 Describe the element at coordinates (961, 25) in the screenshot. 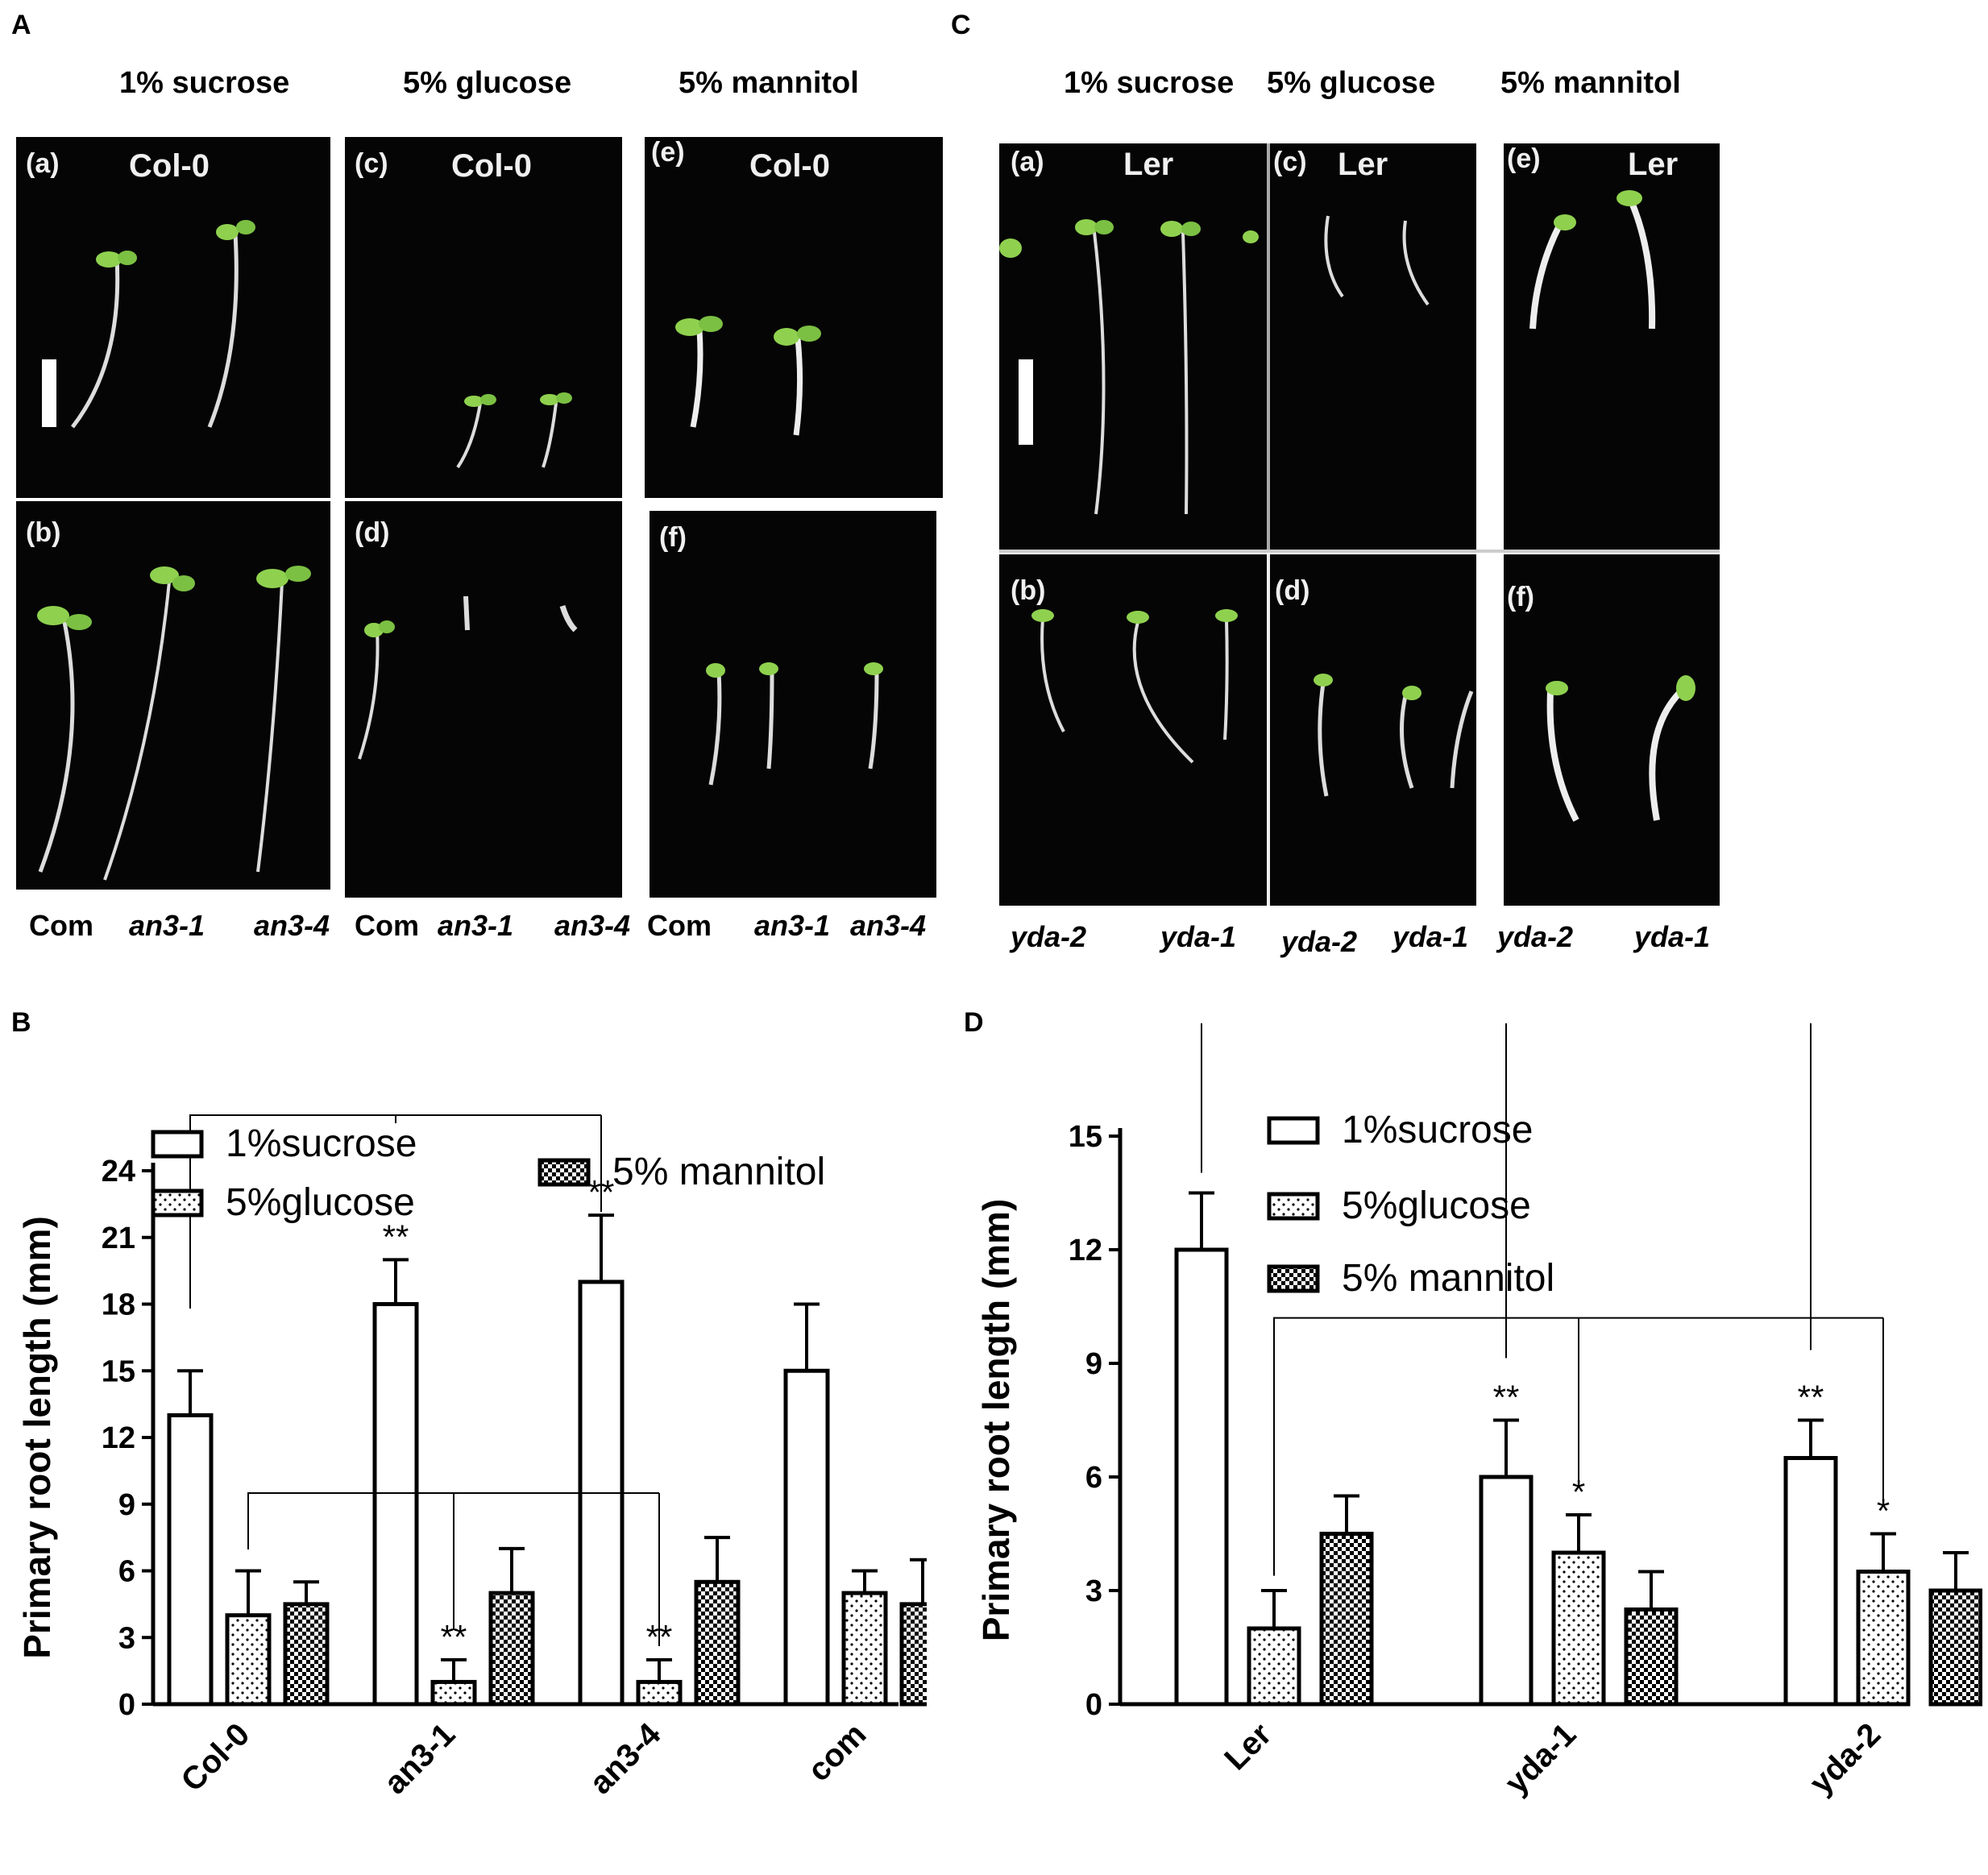

I see `panel-letter-c: C` at that location.